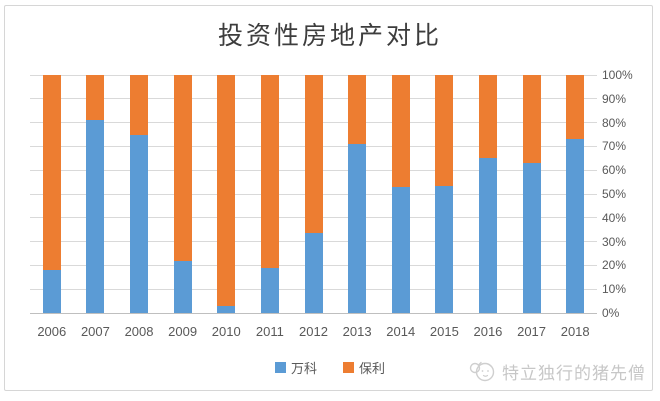 This screenshot has width=660, height=401. I want to click on x-tick-label-2007: 2007, so click(95, 331).